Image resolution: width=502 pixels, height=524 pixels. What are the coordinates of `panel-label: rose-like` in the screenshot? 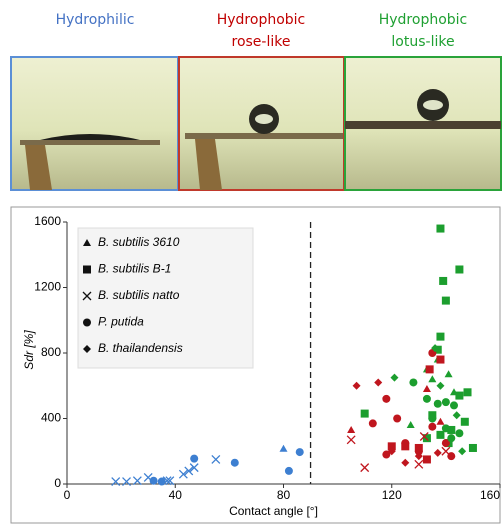 It's located at (261, 42).